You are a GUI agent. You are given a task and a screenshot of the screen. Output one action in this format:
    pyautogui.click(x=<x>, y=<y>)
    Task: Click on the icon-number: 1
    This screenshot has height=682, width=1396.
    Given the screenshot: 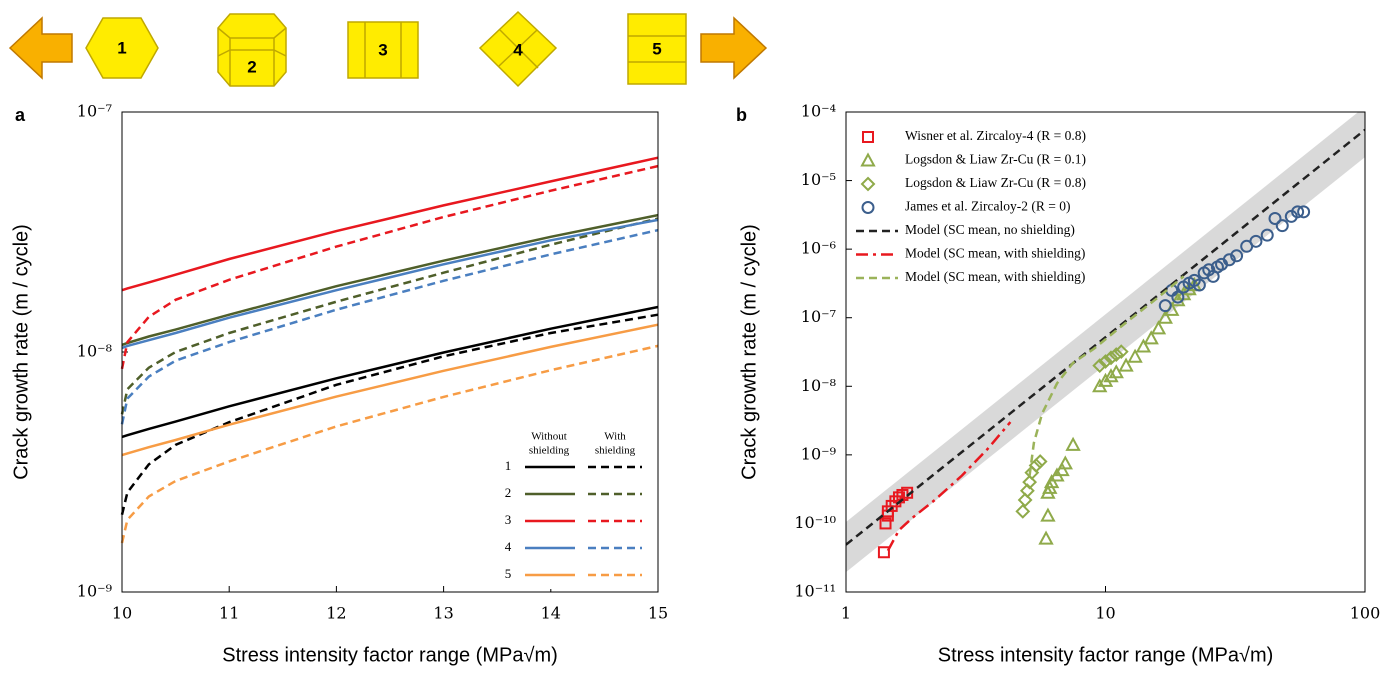 What is the action you would take?
    pyautogui.click(x=121, y=47)
    